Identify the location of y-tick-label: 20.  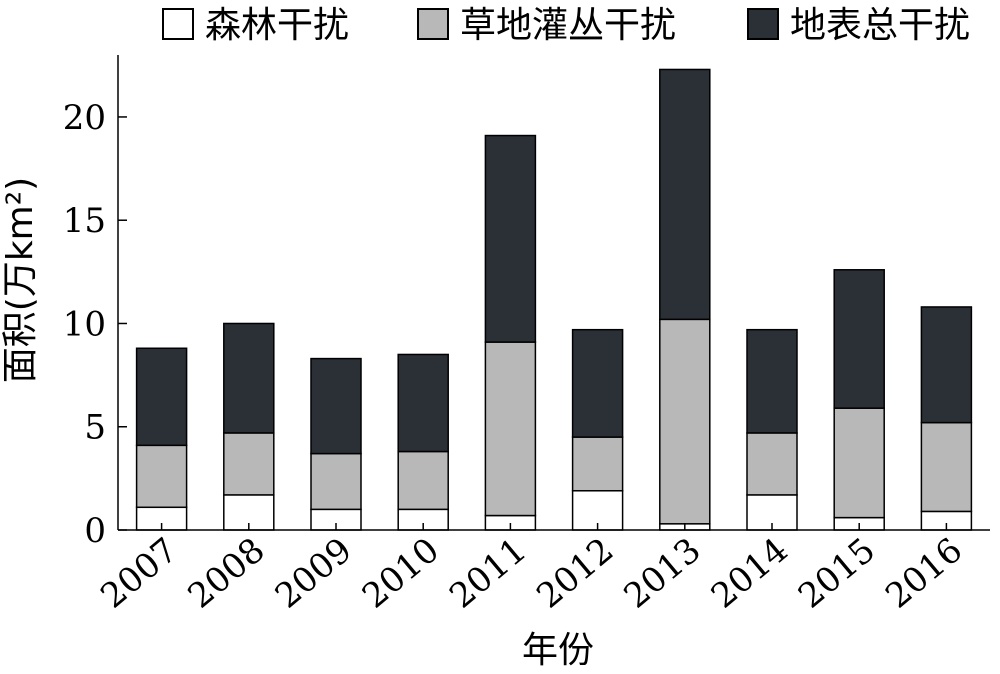
(84, 118).